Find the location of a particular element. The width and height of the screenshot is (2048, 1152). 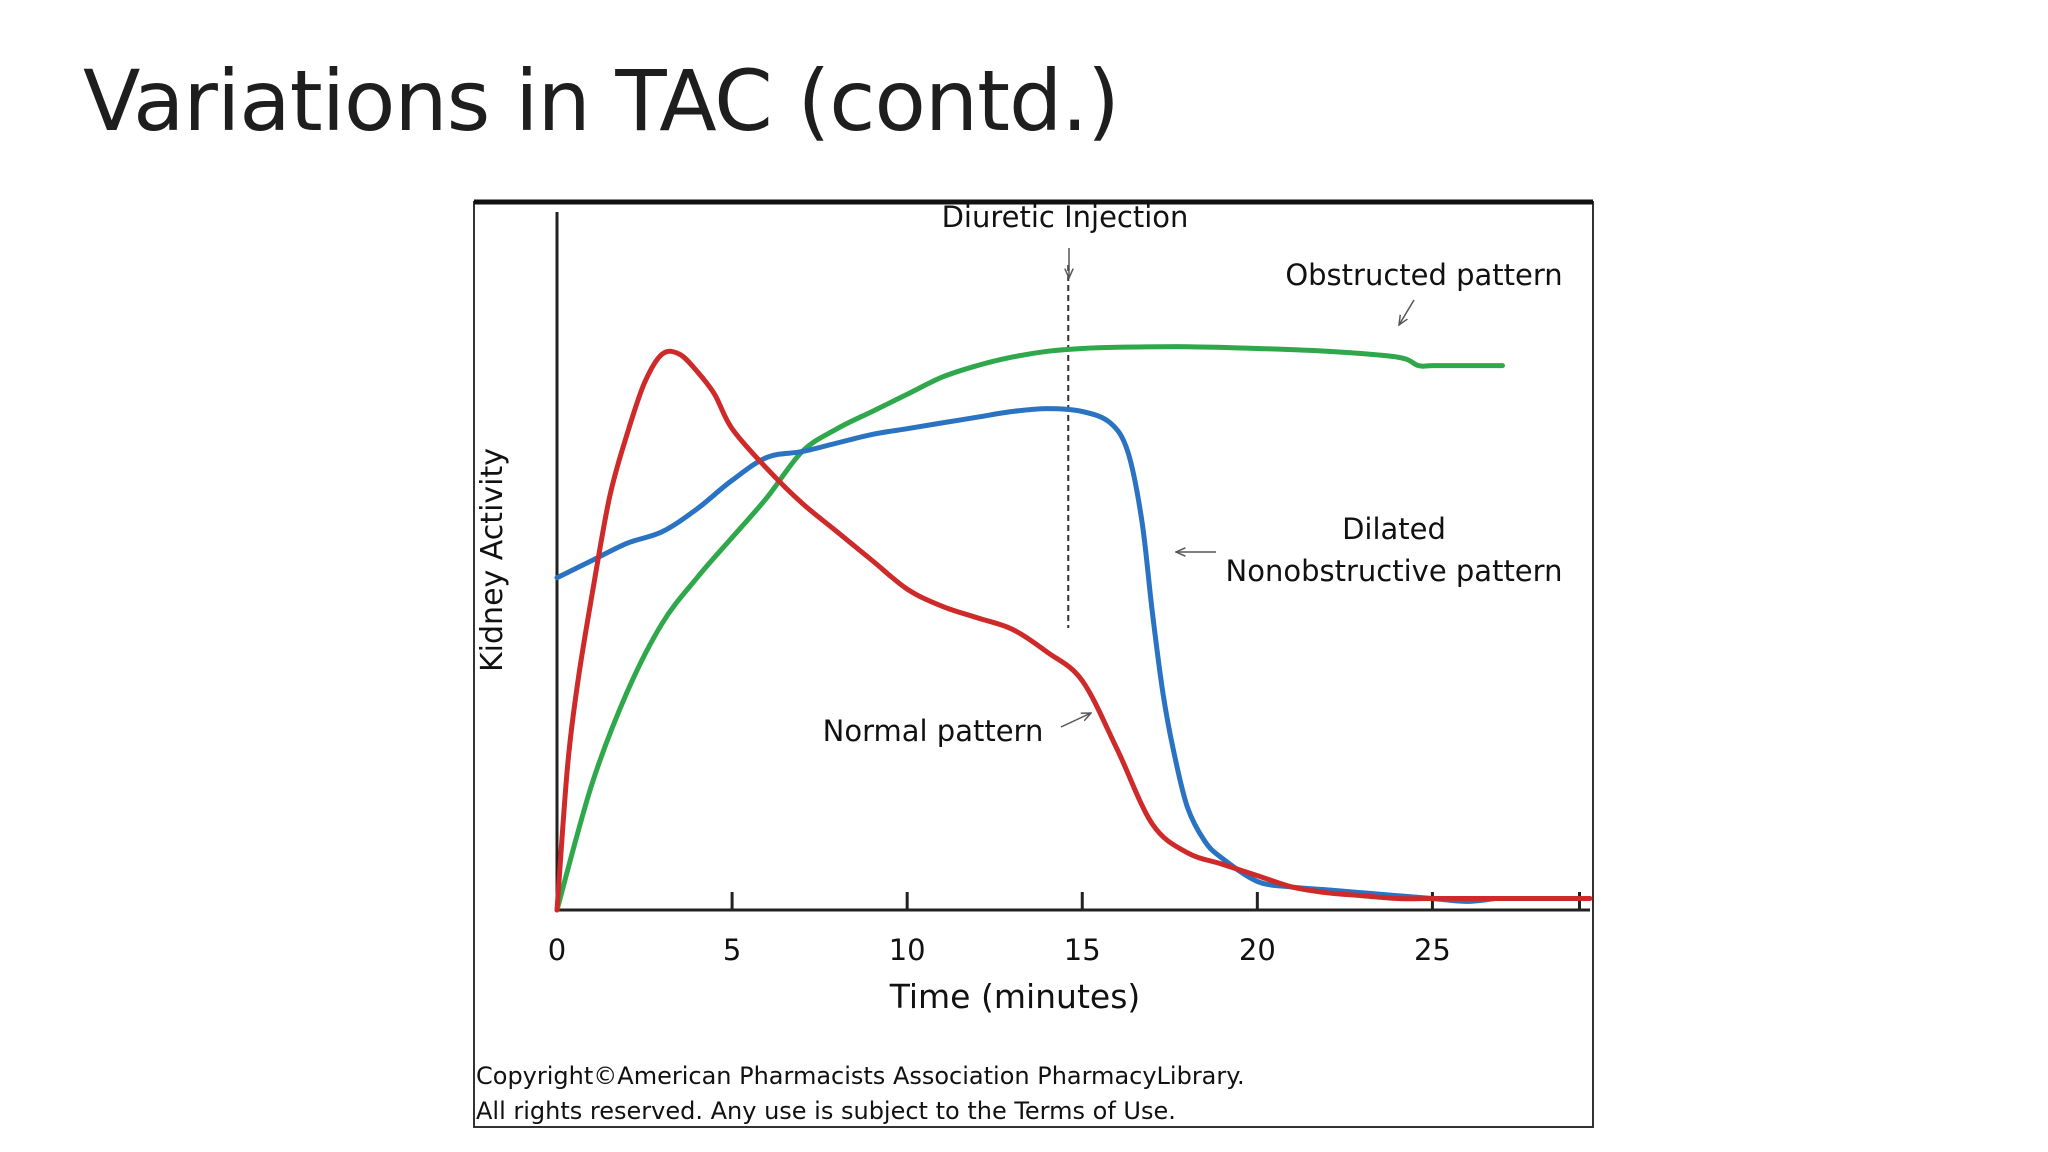

diuretic-injection-label: Diuretic Injection is located at coordinates (1065, 217).